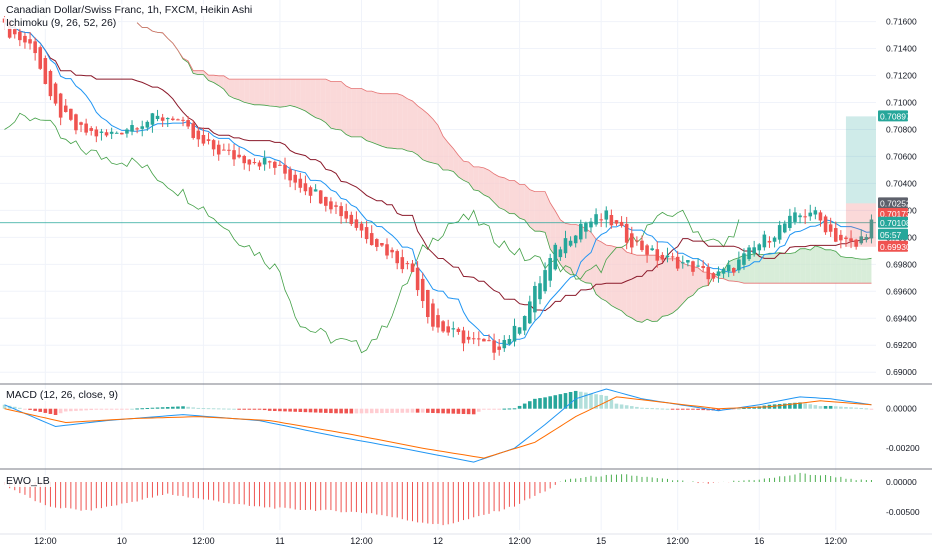  What do you see at coordinates (901, 482) in the screenshot?
I see `ewo-tick-label: 0.00000` at bounding box center [901, 482].